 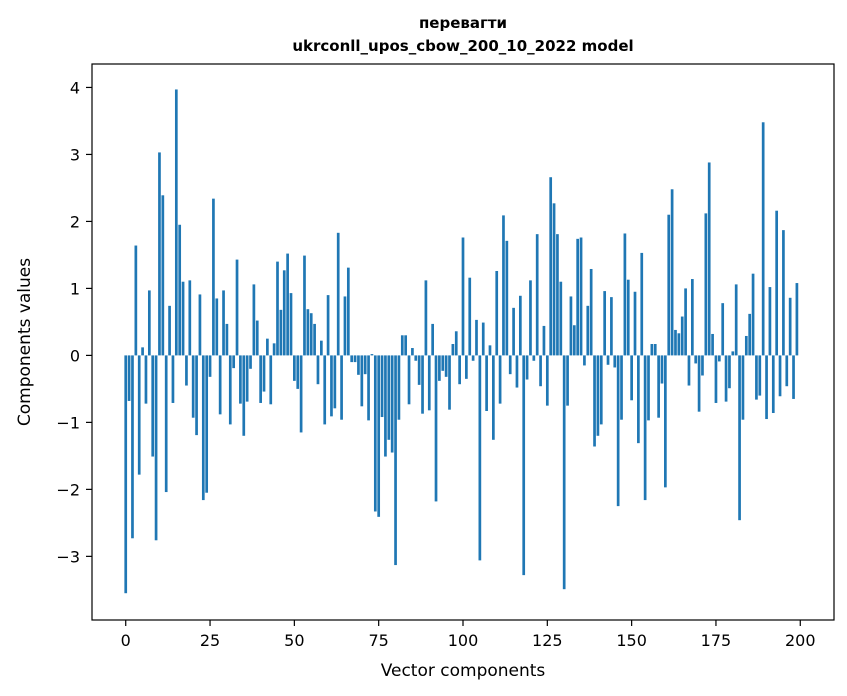 I want to click on y-axis-label: Components values, so click(x=25, y=342).